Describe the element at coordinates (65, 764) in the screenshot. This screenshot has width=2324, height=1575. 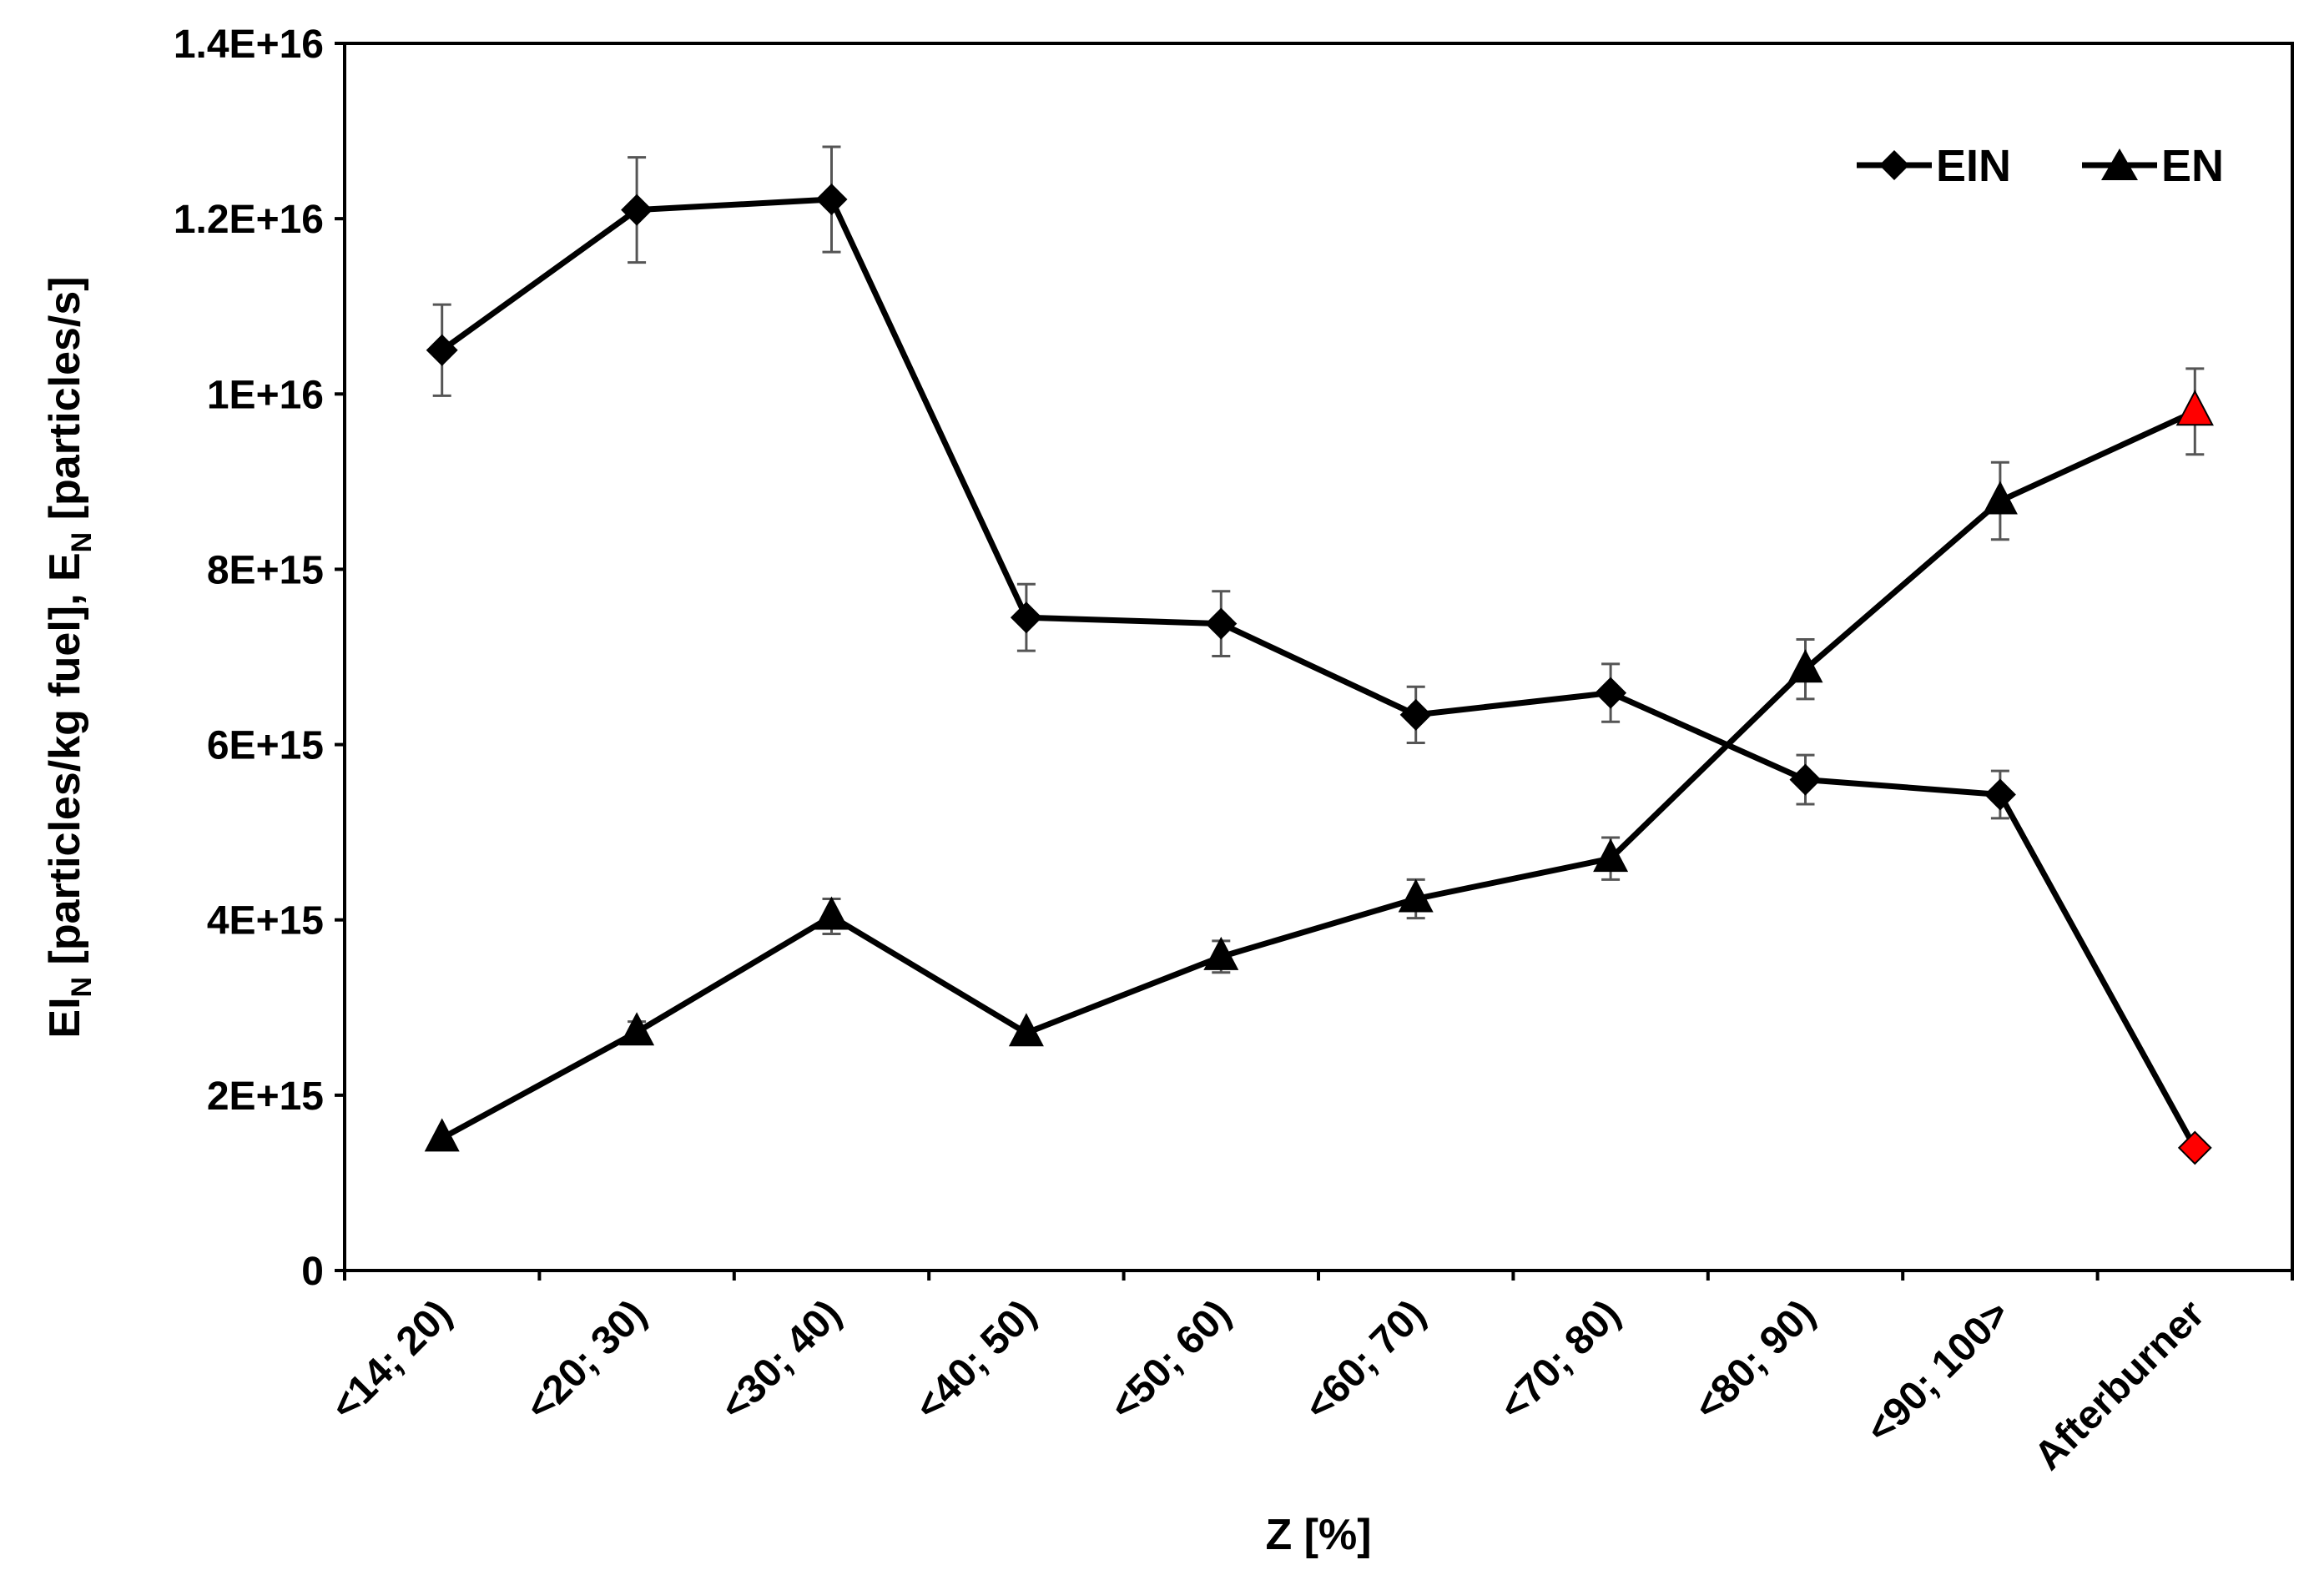
I see `y-axis-title-part2: [particles/kg fuel], E` at that location.